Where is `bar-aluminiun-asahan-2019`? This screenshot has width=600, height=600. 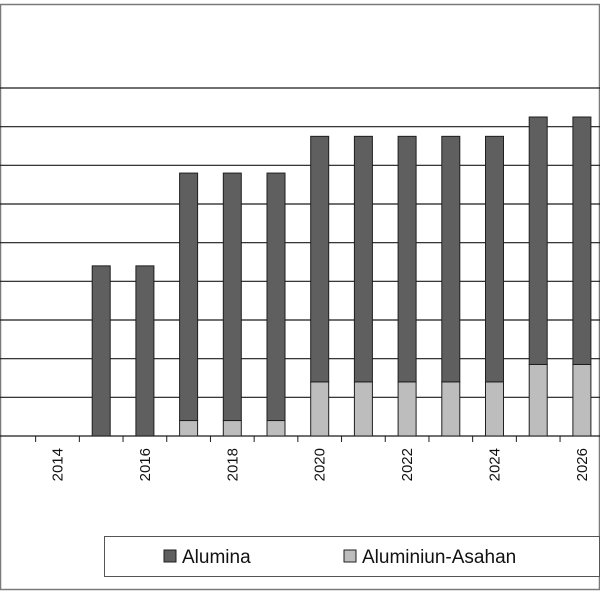 bar-aluminiun-asahan-2019 is located at coordinates (276, 428).